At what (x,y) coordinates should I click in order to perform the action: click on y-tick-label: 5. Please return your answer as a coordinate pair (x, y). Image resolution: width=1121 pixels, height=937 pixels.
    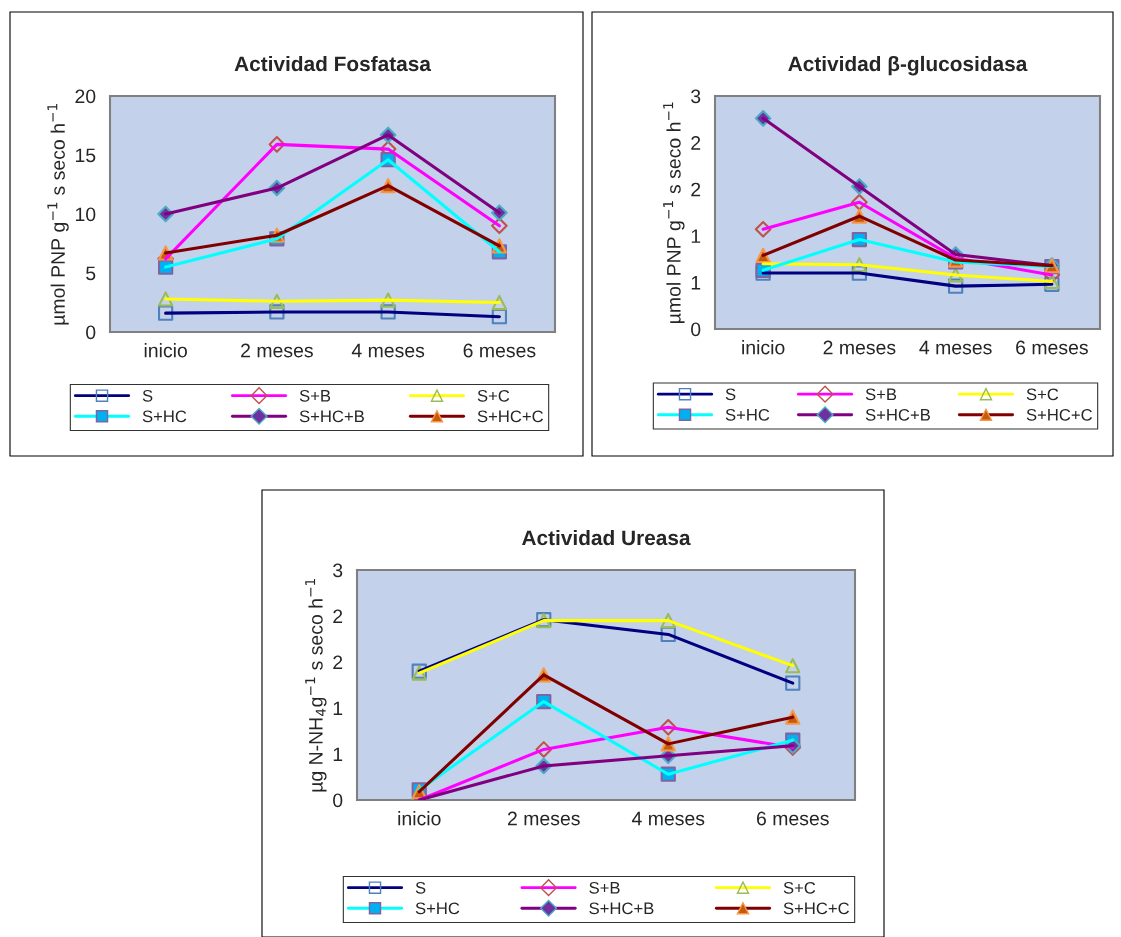
    Looking at the image, I should click on (91, 273).